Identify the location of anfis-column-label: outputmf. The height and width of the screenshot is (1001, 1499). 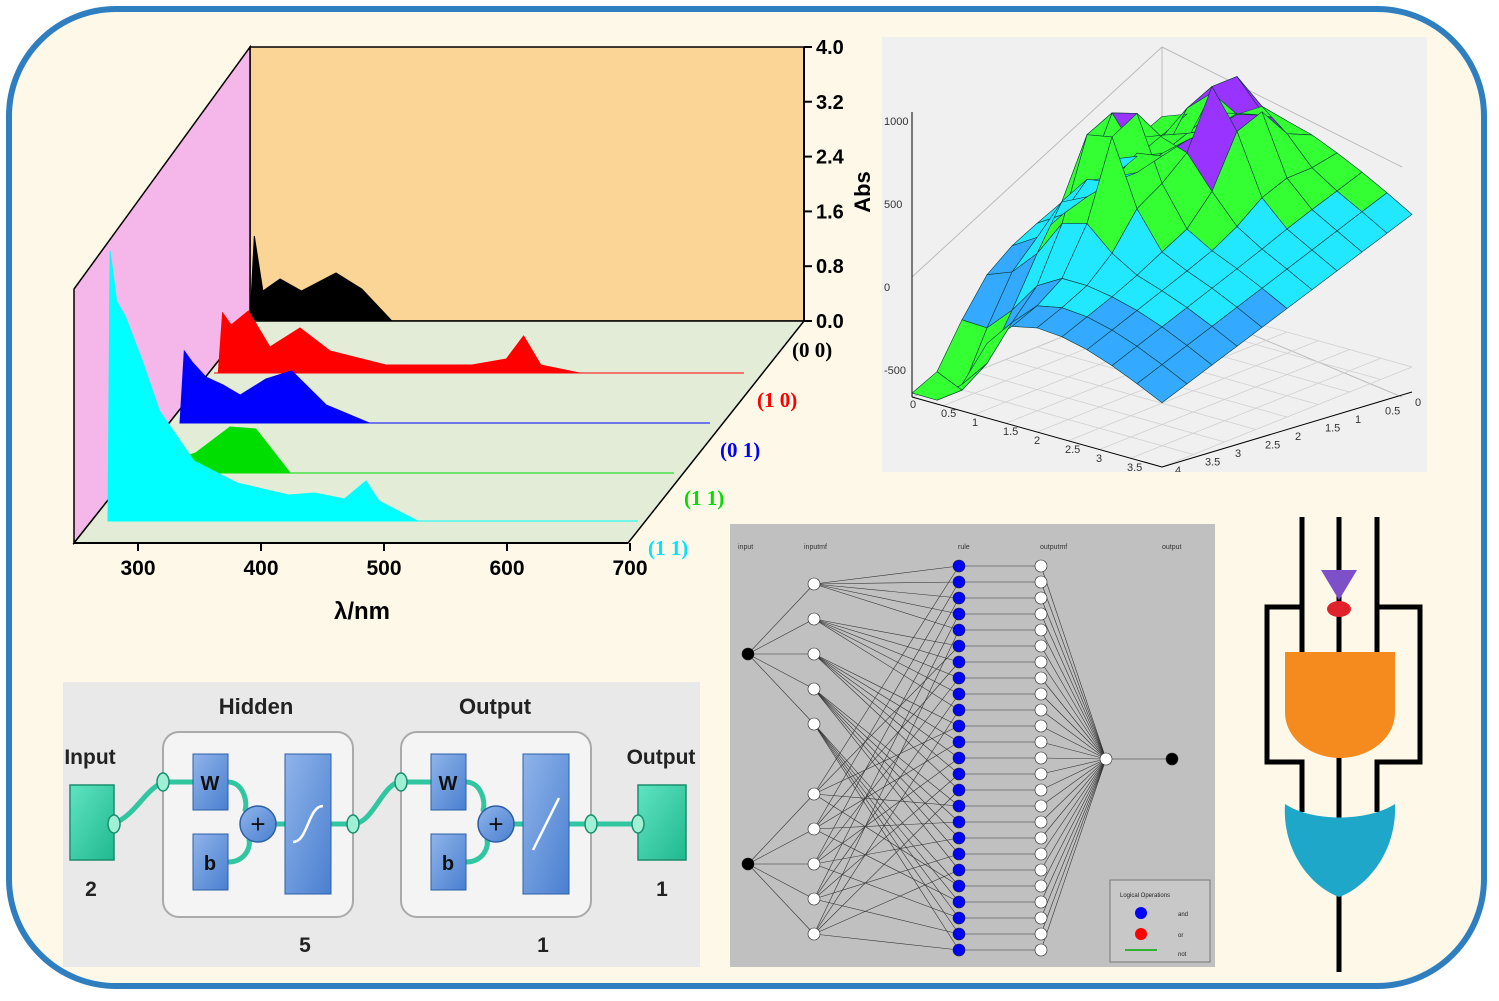
(1053, 547).